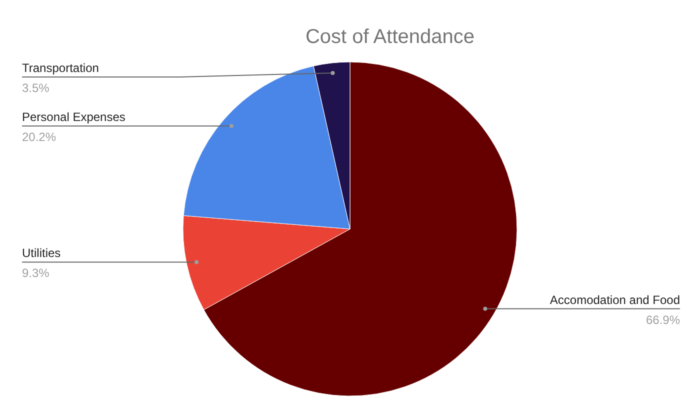  I want to click on chart-title: Cost of Attendance, so click(390, 37).